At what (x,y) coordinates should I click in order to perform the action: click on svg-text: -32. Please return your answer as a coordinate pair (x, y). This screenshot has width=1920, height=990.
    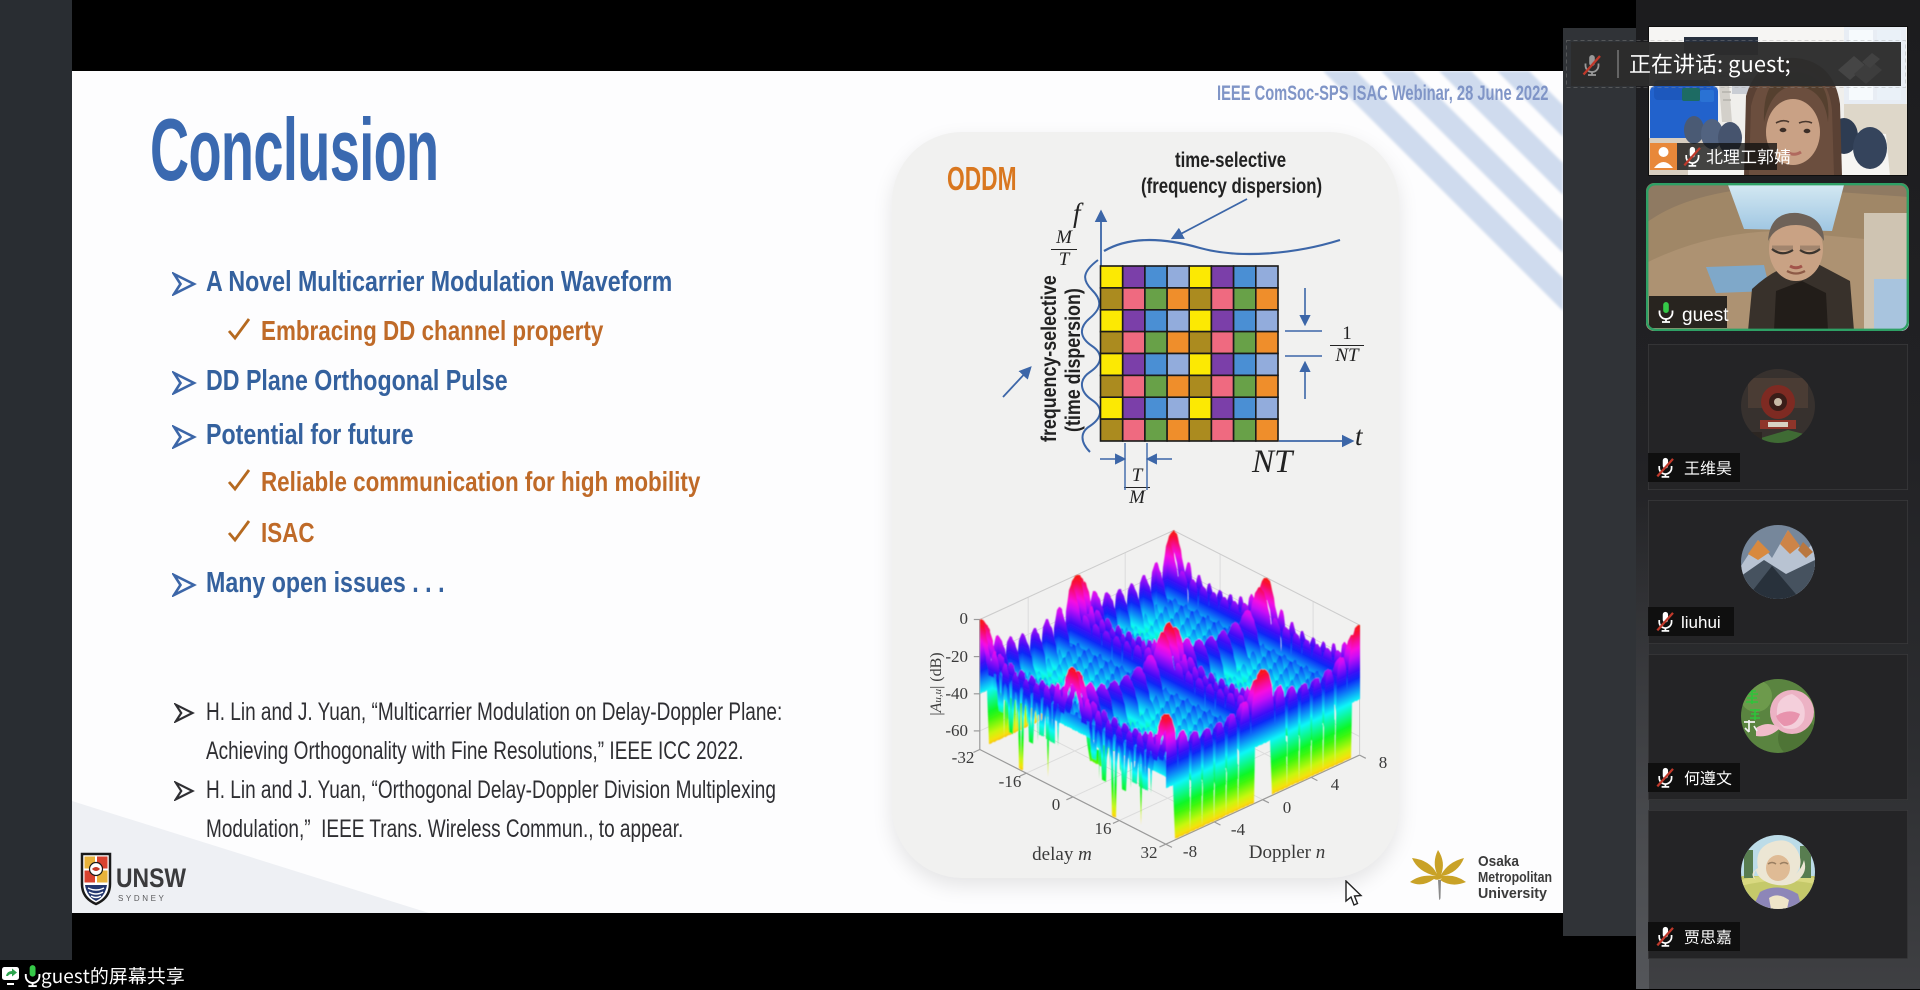
    Looking at the image, I should click on (963, 757).